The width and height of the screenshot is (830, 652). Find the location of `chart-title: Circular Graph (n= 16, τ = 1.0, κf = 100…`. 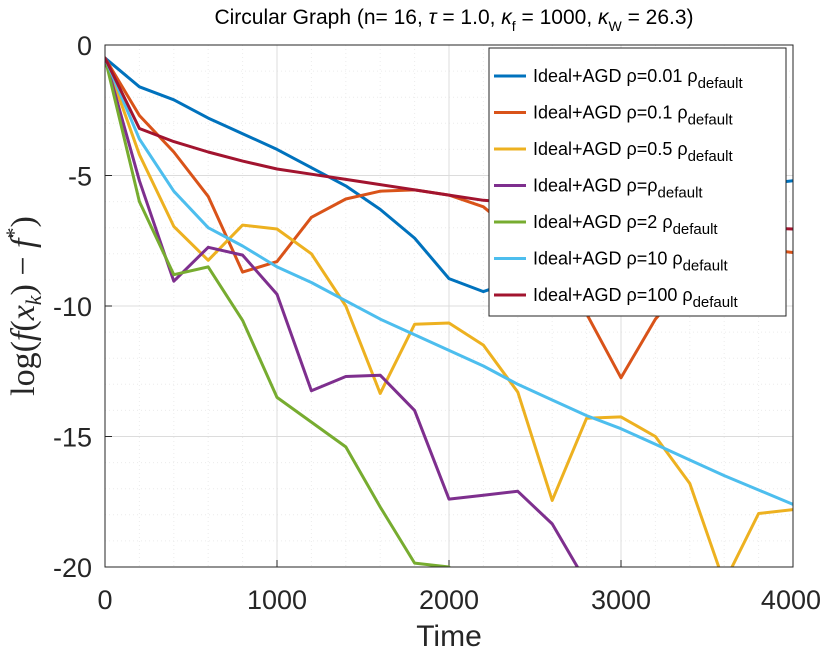

chart-title: Circular Graph (n= 16, τ = 1.0, κf = 100… is located at coordinates (453, 20).